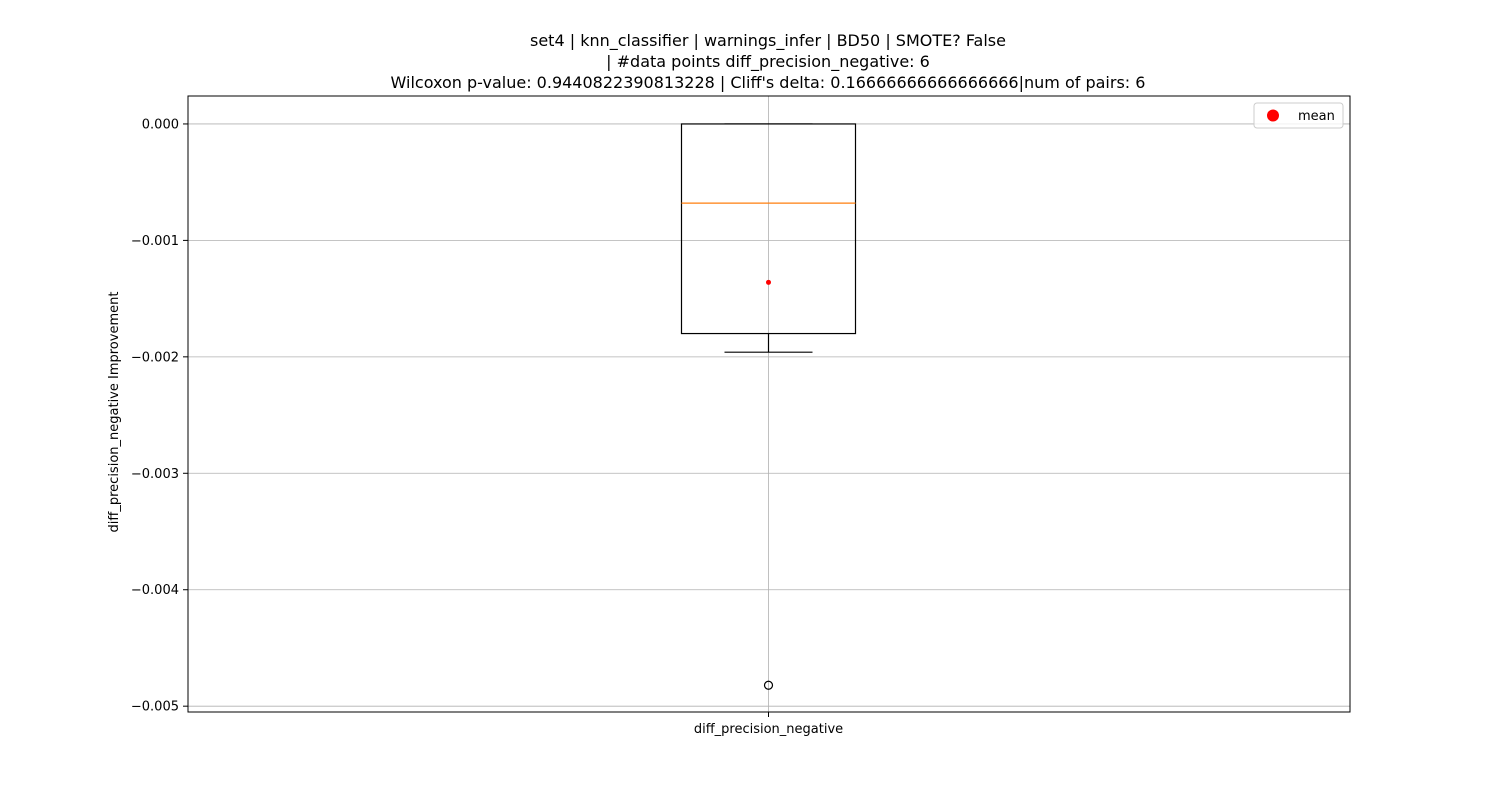 Image resolution: width=1500 pixels, height=800 pixels. What do you see at coordinates (155, 241) in the screenshot?
I see `y-tick-label-1: −0.001` at bounding box center [155, 241].